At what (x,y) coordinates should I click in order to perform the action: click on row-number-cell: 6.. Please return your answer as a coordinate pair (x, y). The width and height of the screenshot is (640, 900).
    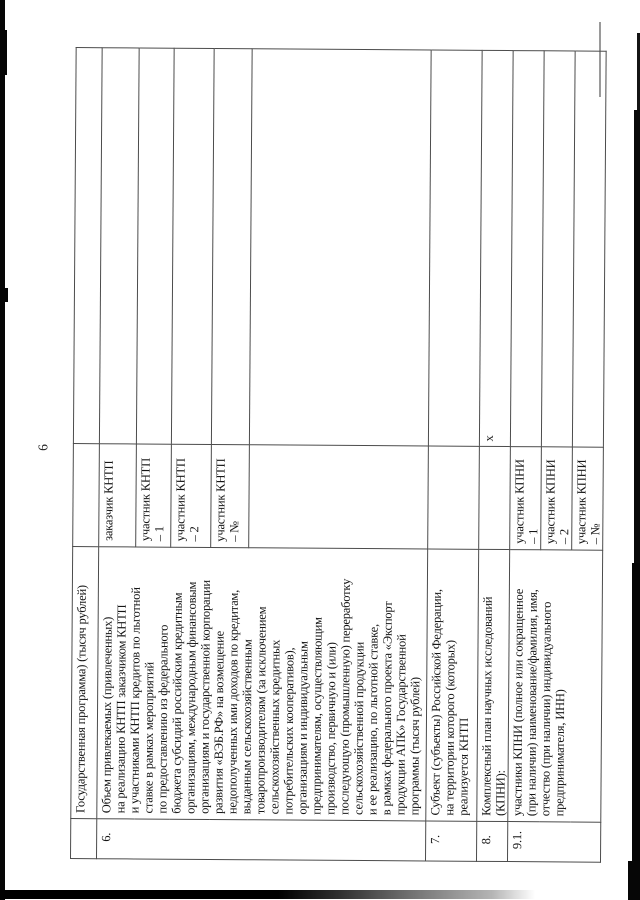
    Looking at the image, I should click on (261, 839).